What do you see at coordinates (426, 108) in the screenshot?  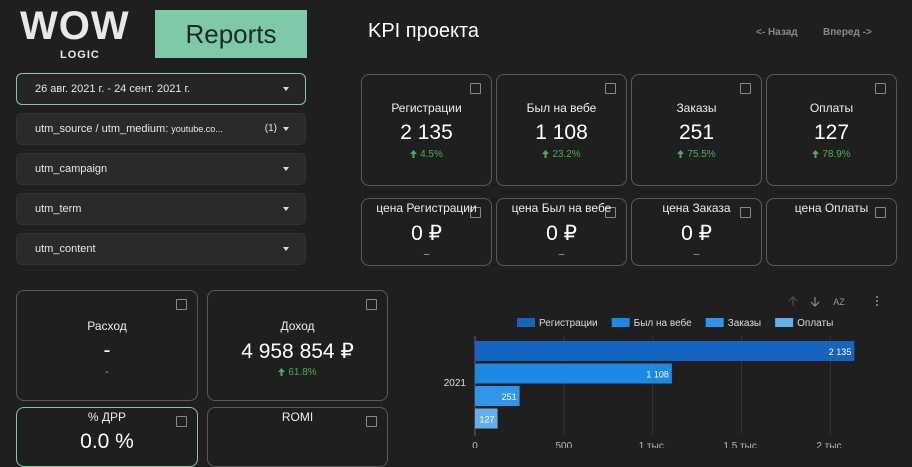 I see `card-label: Регистрации` at bounding box center [426, 108].